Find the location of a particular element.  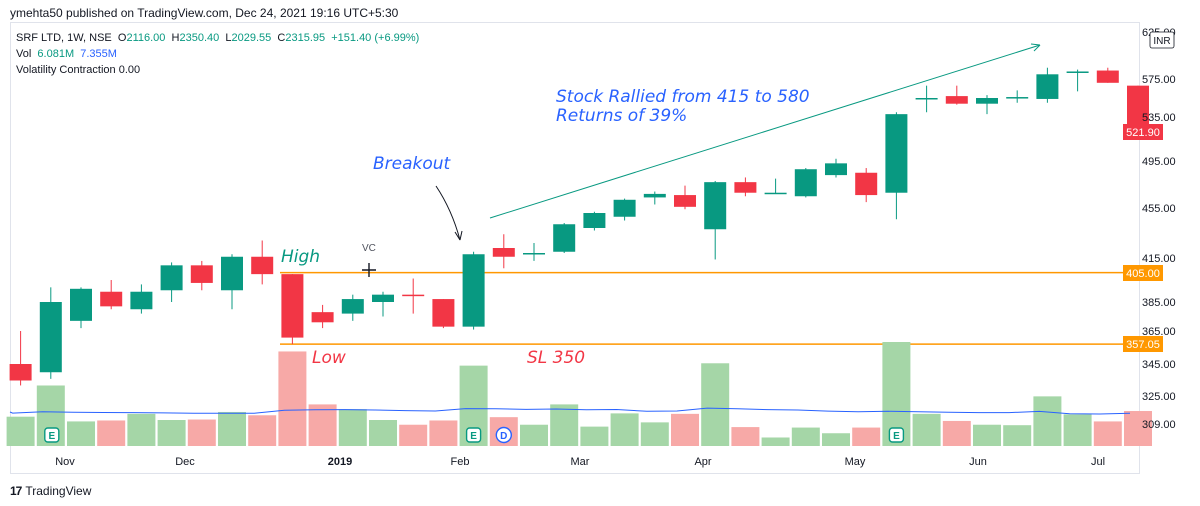

price-label-text: 405.00 is located at coordinates (1143, 274).